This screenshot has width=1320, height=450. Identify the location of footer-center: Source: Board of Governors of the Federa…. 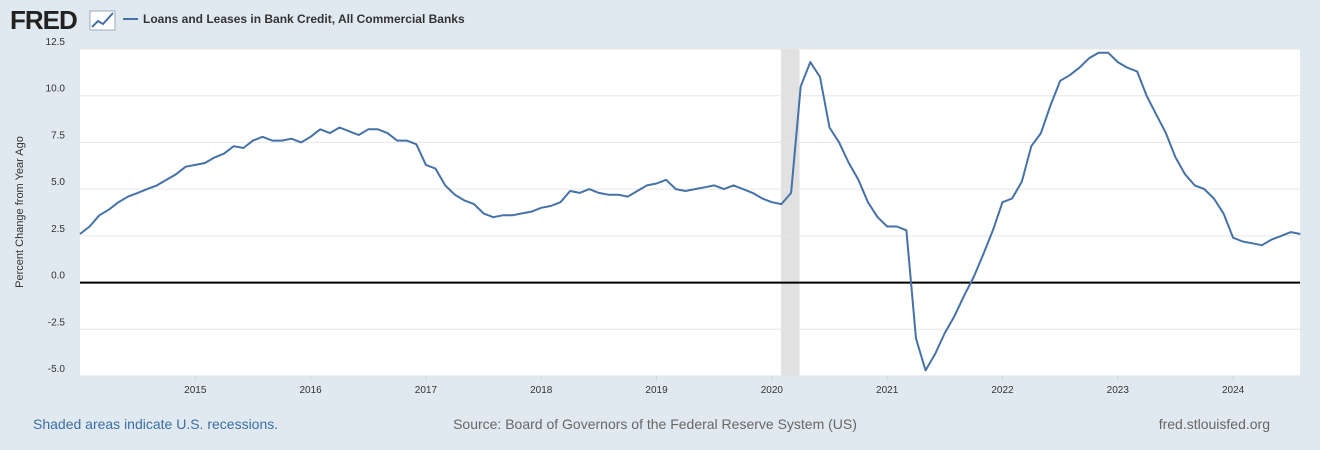
(655, 424).